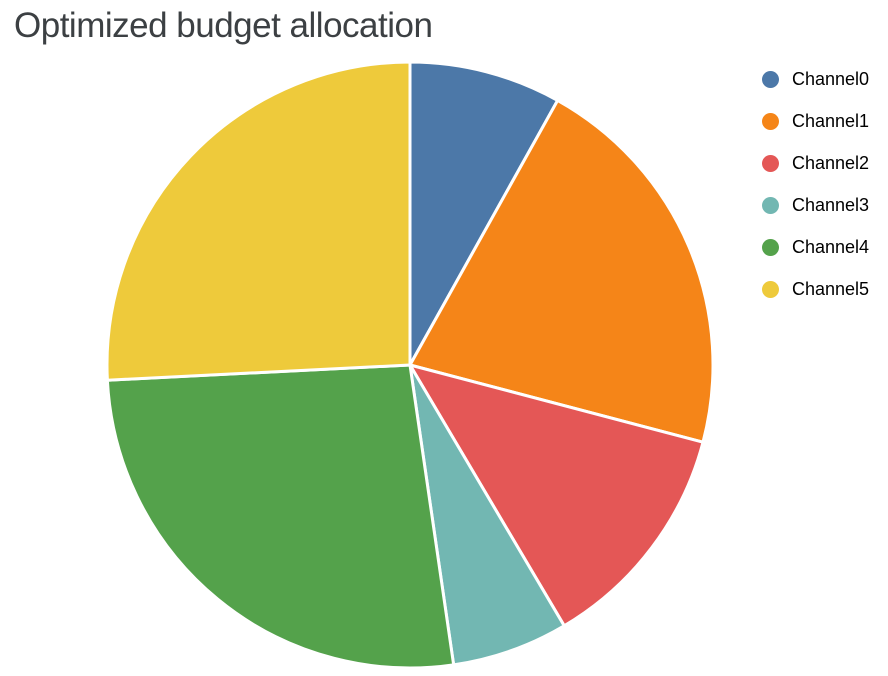 The width and height of the screenshot is (888, 676). I want to click on legend-swatch-channel5, so click(770, 289).